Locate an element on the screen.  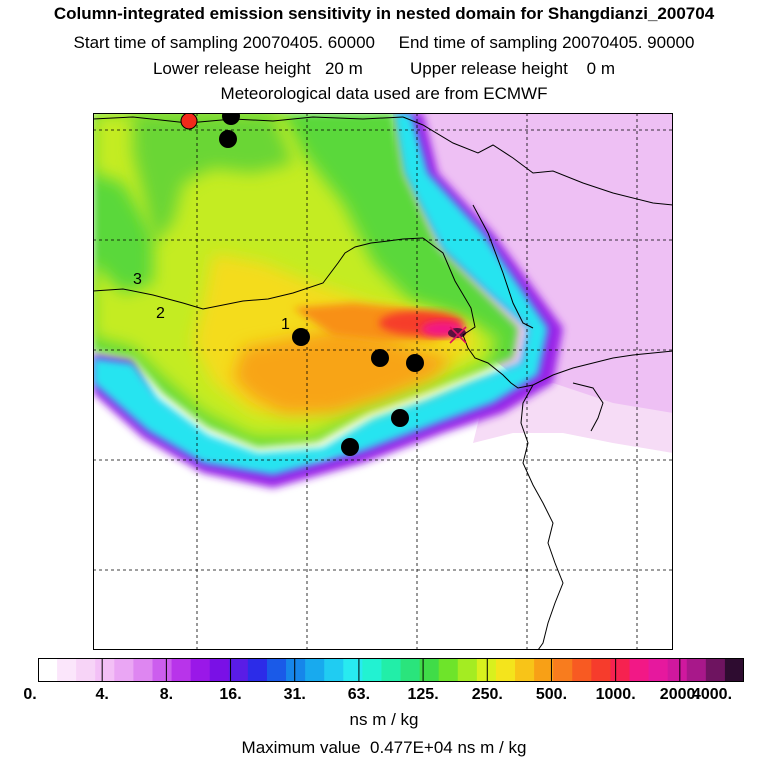
colorbar-tick-label: 8. is located at coordinates (166, 694).